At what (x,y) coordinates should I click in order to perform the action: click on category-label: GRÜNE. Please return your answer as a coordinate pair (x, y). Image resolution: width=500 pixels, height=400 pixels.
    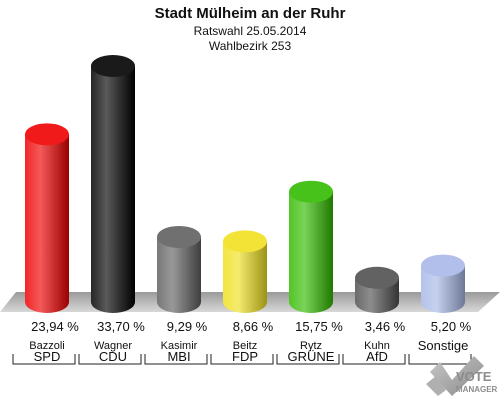
    Looking at the image, I should click on (311, 356).